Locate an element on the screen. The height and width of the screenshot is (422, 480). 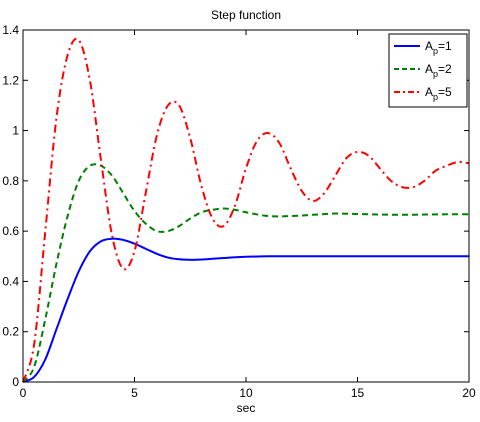
y-tick-label: 0.8 is located at coordinates (10, 181).